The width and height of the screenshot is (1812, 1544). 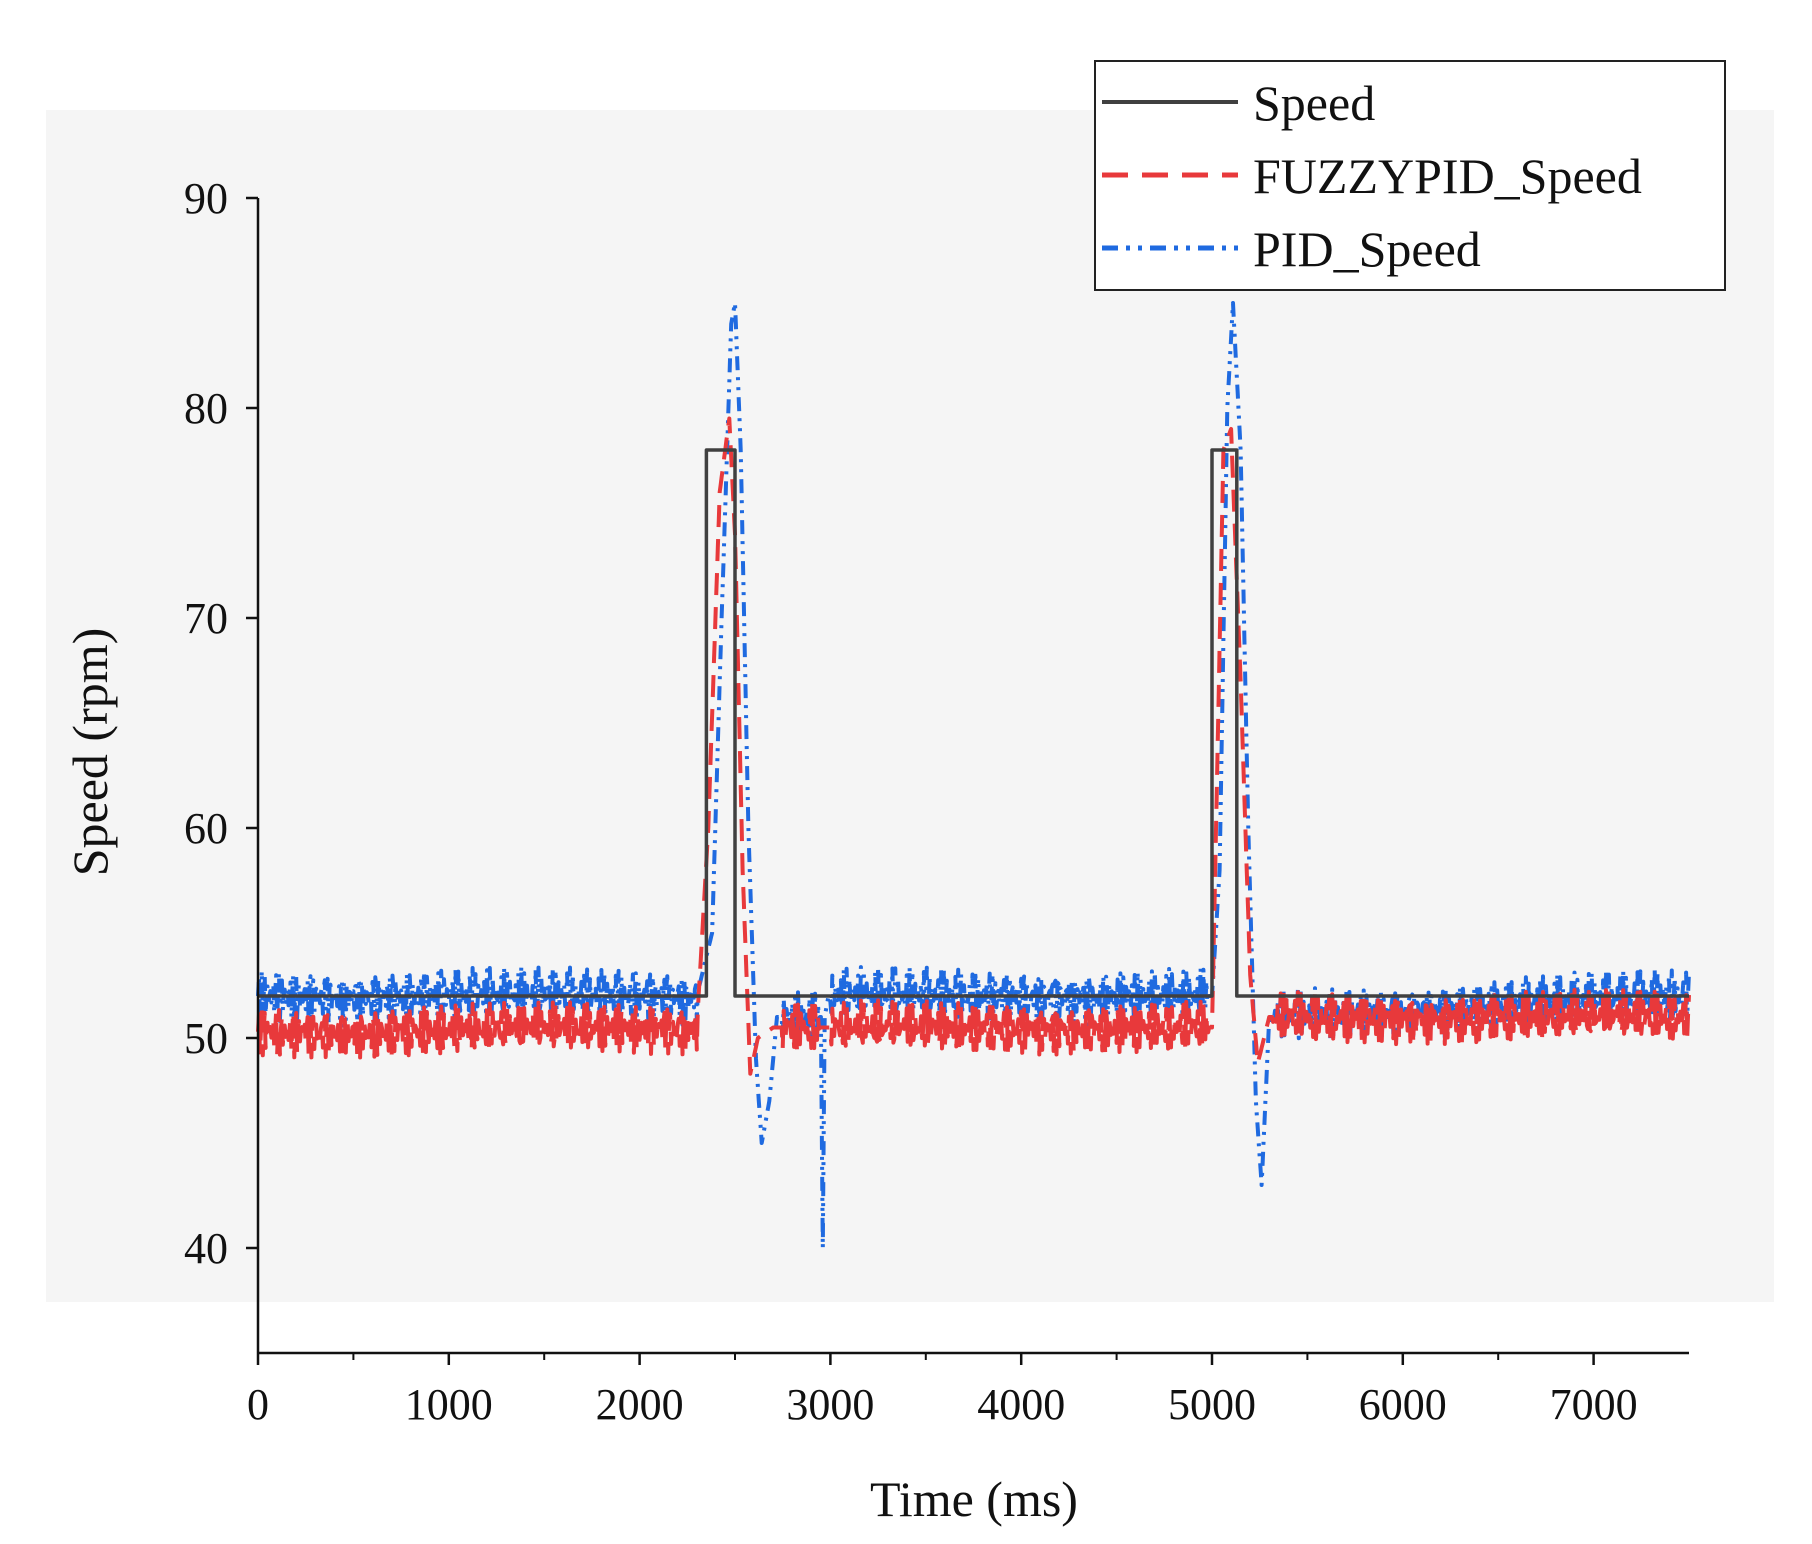 I want to click on x-tick-label: 3000, so click(x=830, y=1404).